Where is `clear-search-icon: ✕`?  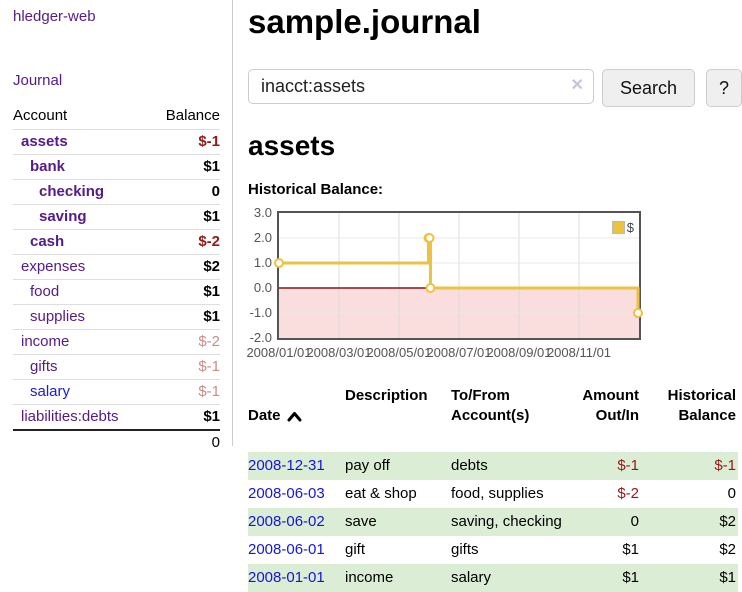 clear-search-icon: ✕ is located at coordinates (577, 85).